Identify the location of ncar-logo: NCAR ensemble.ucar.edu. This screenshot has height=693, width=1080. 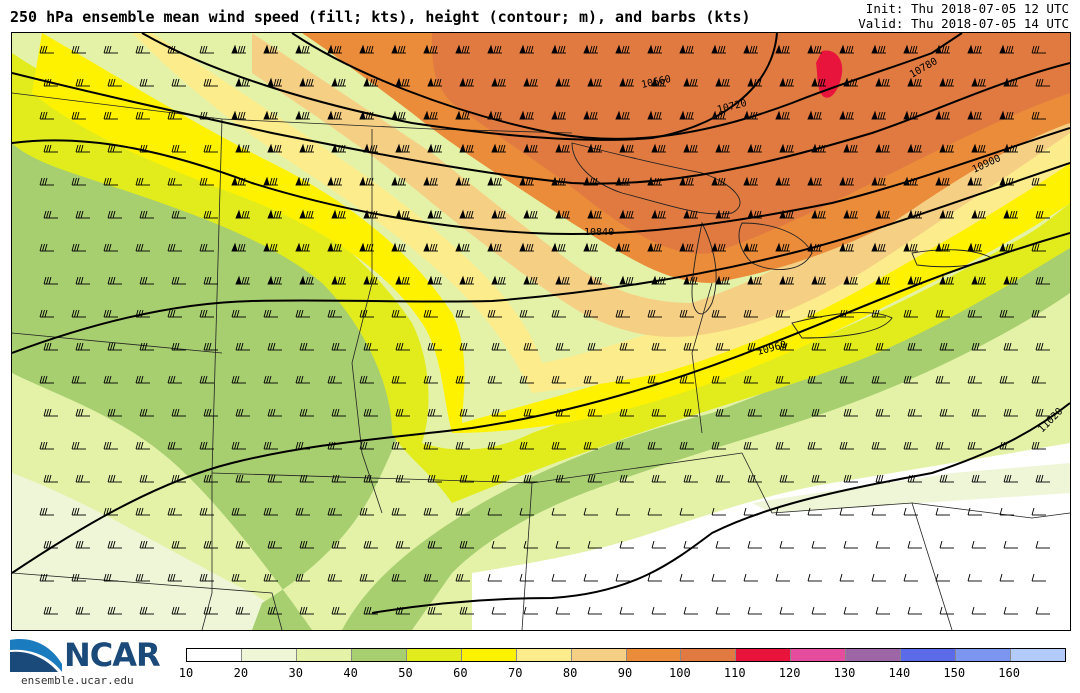
(95, 663).